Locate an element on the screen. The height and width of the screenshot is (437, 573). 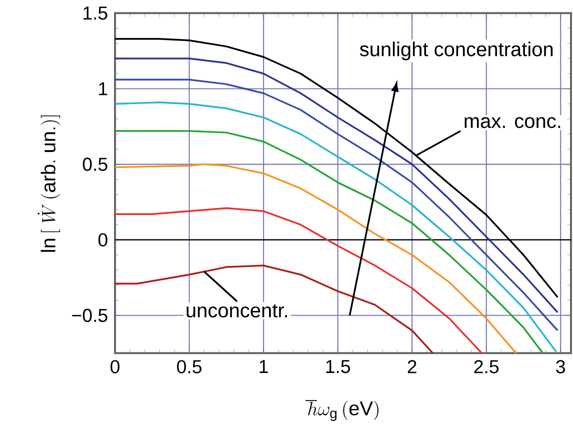
y-tick-label: 0 is located at coordinates (103, 239).